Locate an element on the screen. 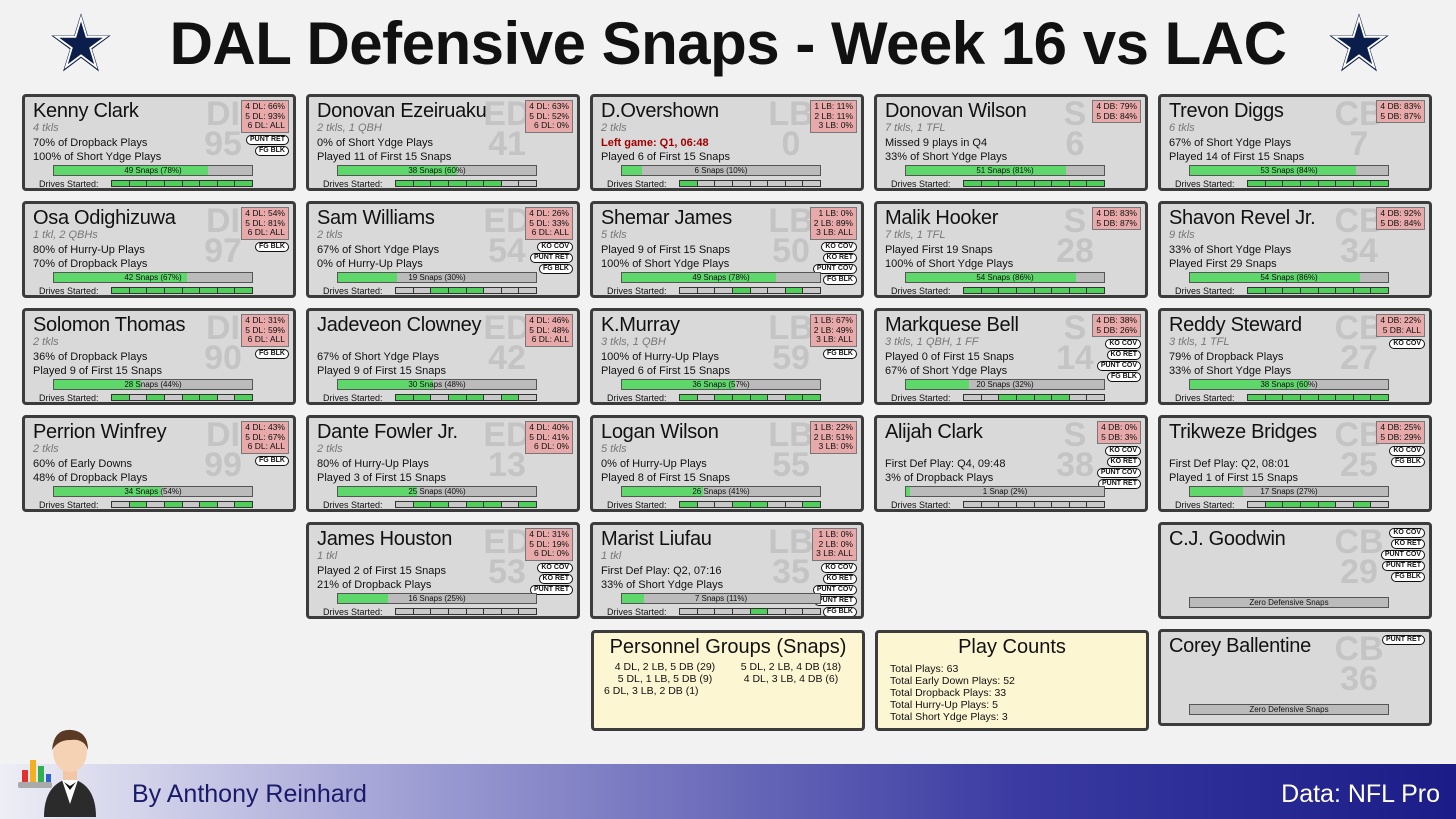 The image size is (1456, 819). split-value: 3 LB: ALL is located at coordinates (834, 232).